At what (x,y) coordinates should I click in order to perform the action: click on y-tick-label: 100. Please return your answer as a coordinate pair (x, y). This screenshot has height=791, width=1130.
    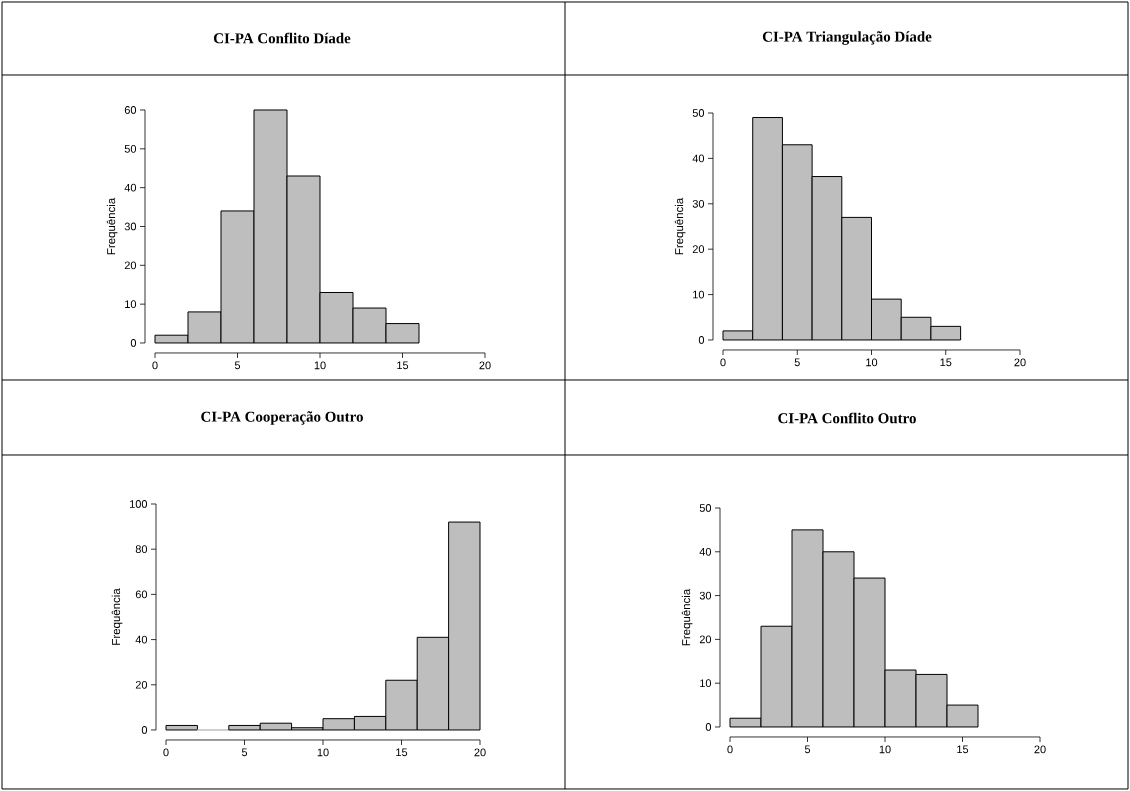
    Looking at the image, I should click on (139, 504).